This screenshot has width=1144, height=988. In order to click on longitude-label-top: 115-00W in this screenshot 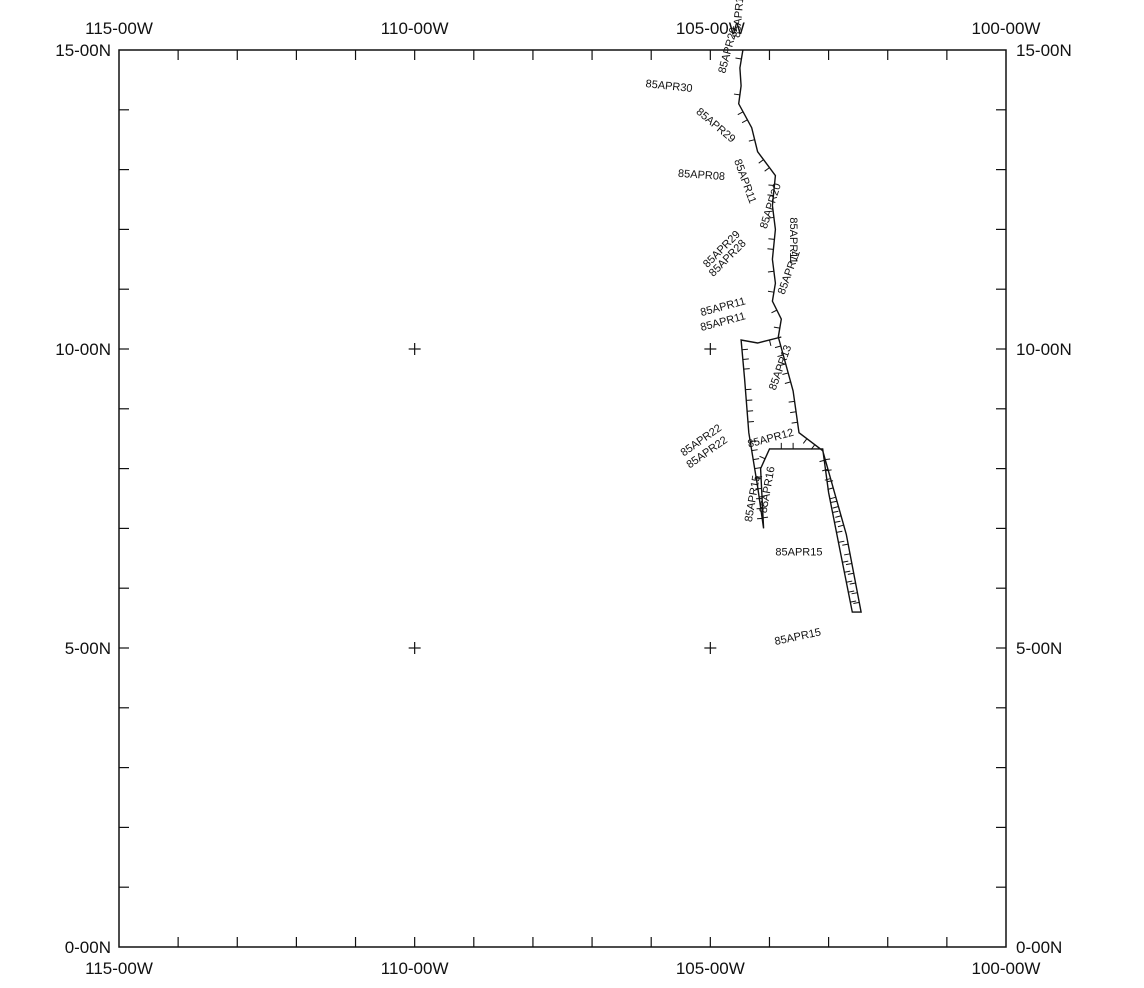, I will do `click(119, 28)`.